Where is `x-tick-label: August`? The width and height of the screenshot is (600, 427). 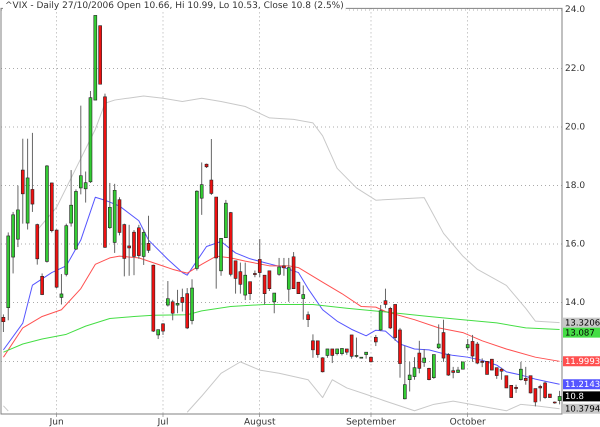
x-tick-label: August is located at coordinates (260, 422).